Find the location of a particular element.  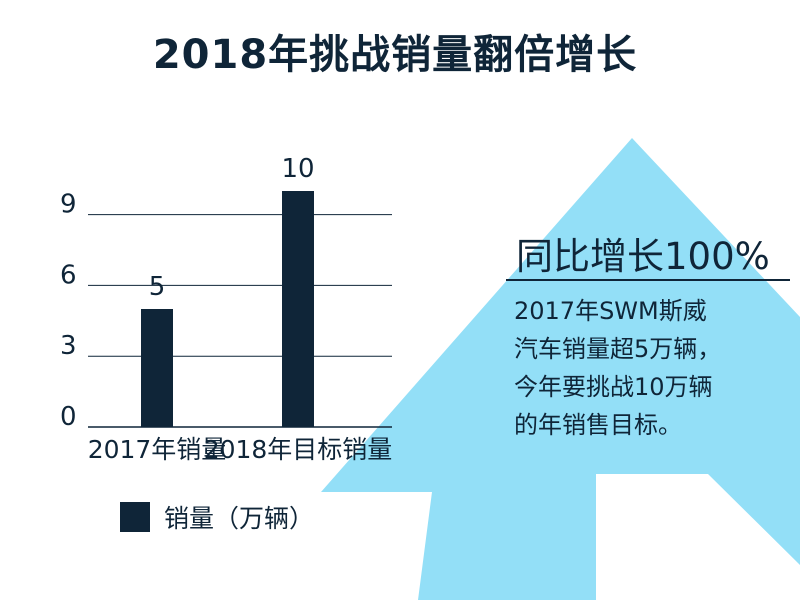

y-tick-label: 6 is located at coordinates (68, 275).